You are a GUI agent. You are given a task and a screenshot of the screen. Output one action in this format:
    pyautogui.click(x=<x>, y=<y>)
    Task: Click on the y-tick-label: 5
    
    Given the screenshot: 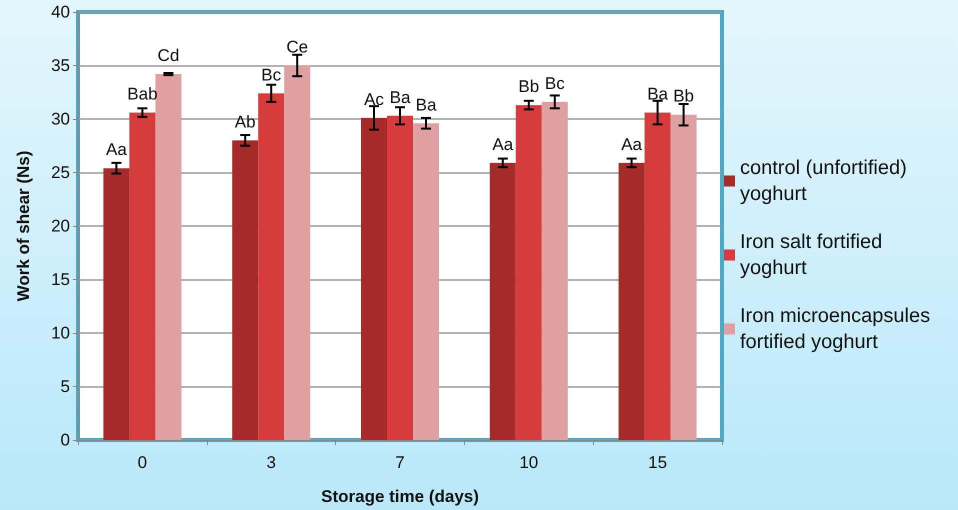 What is the action you would take?
    pyautogui.click(x=65, y=386)
    